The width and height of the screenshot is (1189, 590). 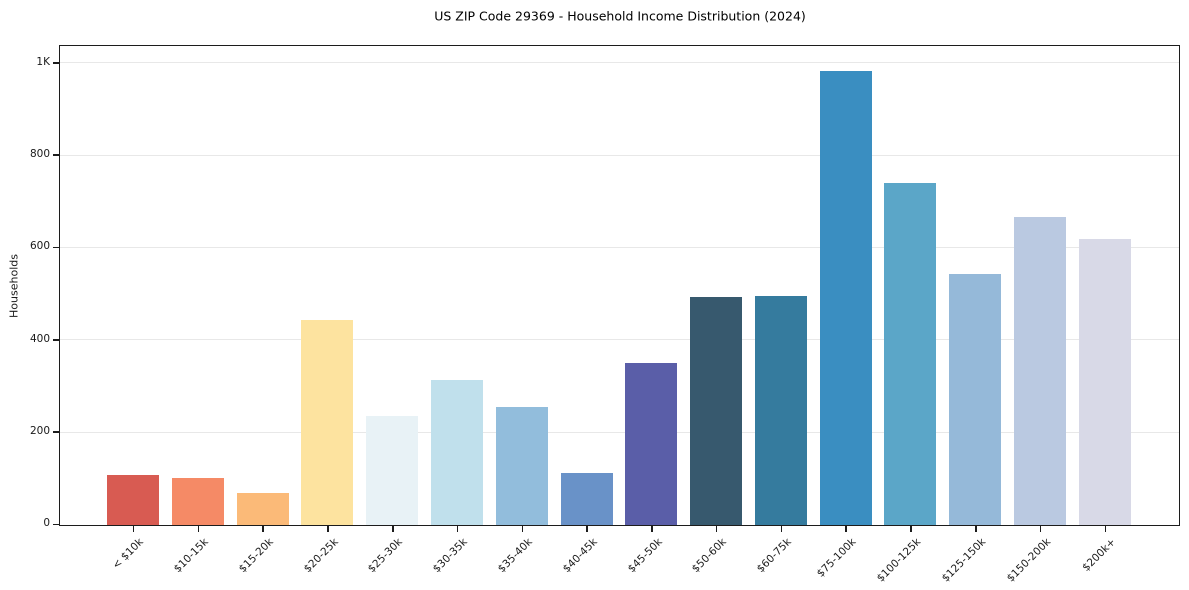 I want to click on x-tick-label: $60-75k, so click(x=774, y=556).